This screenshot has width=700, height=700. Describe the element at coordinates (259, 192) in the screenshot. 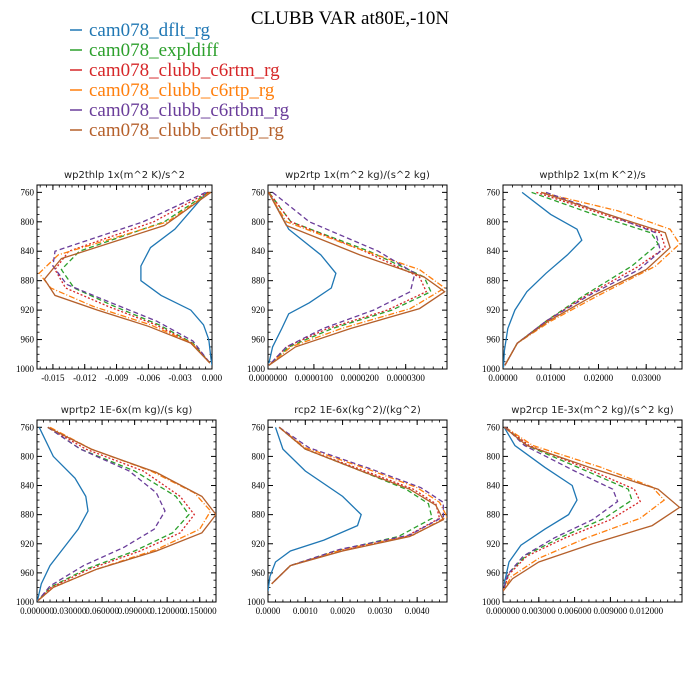

I see `y-tick-label-1-0: 760` at that location.